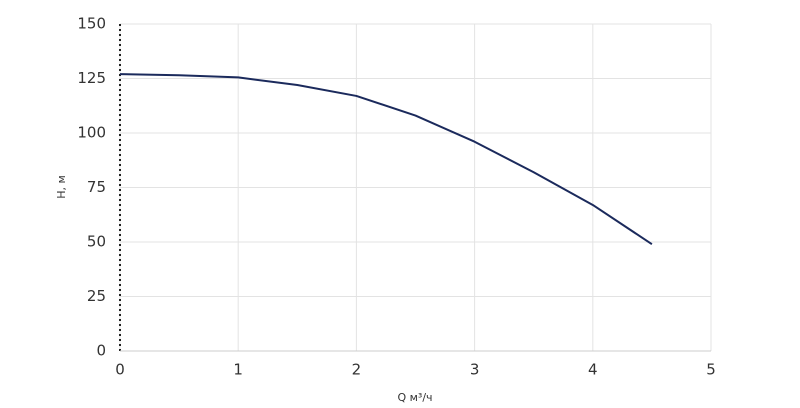 Image resolution: width=800 pixels, height=408 pixels. Describe the element at coordinates (96, 296) in the screenshot. I see `y-tick-label: 25` at that location.